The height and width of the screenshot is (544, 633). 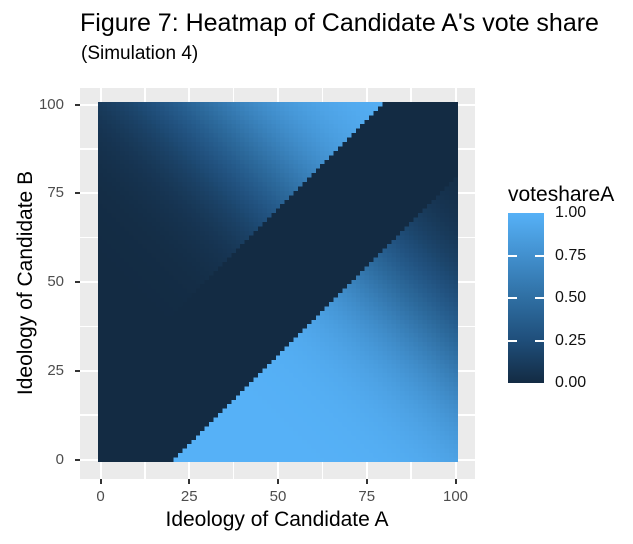 What do you see at coordinates (571, 340) in the screenshot?
I see `colorbar-label: 0.25` at bounding box center [571, 340].